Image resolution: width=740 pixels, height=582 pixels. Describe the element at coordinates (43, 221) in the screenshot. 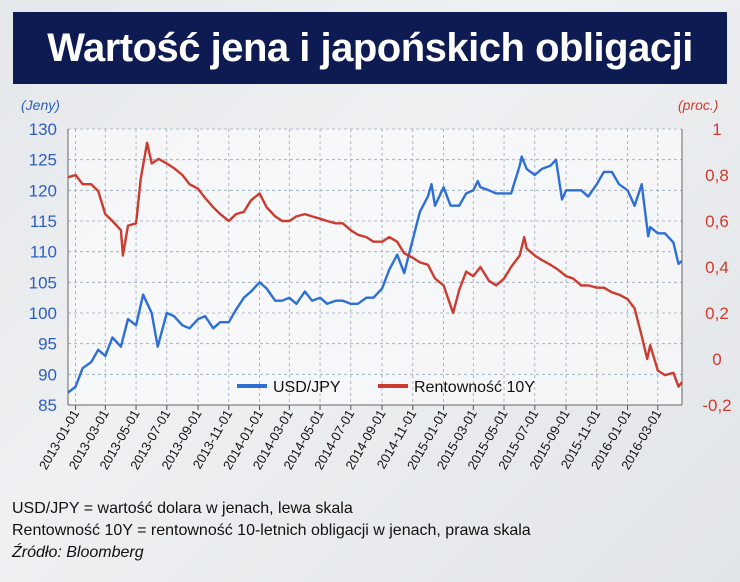

I see `left-tick-label: 115` at that location.